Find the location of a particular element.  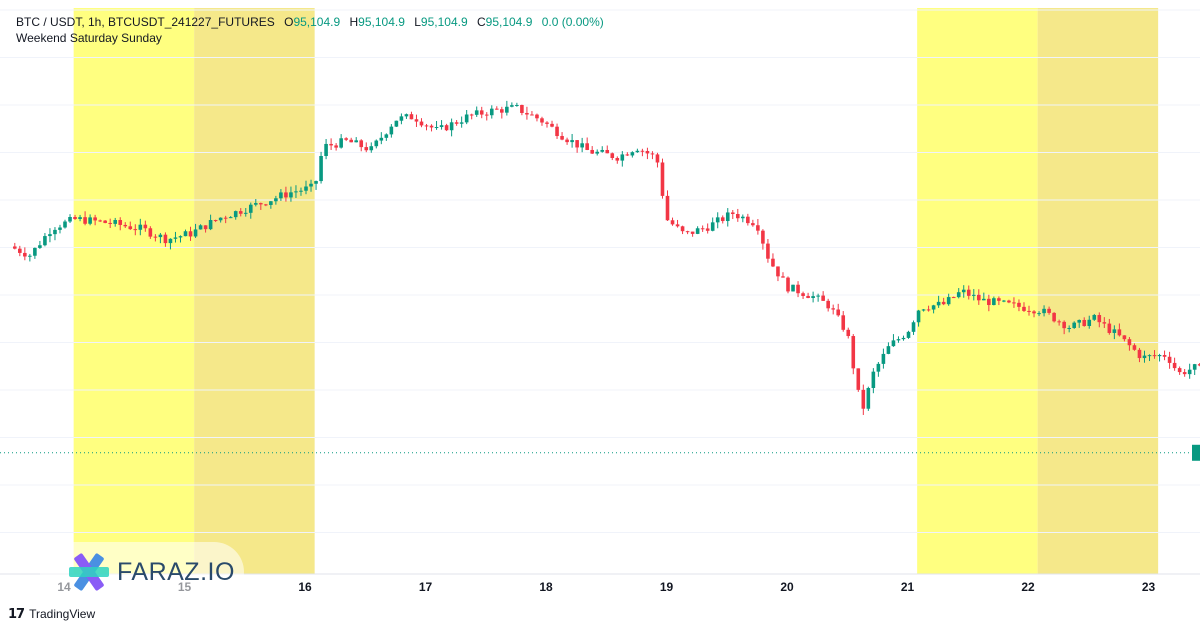

open-label: O is located at coordinates (289, 22).